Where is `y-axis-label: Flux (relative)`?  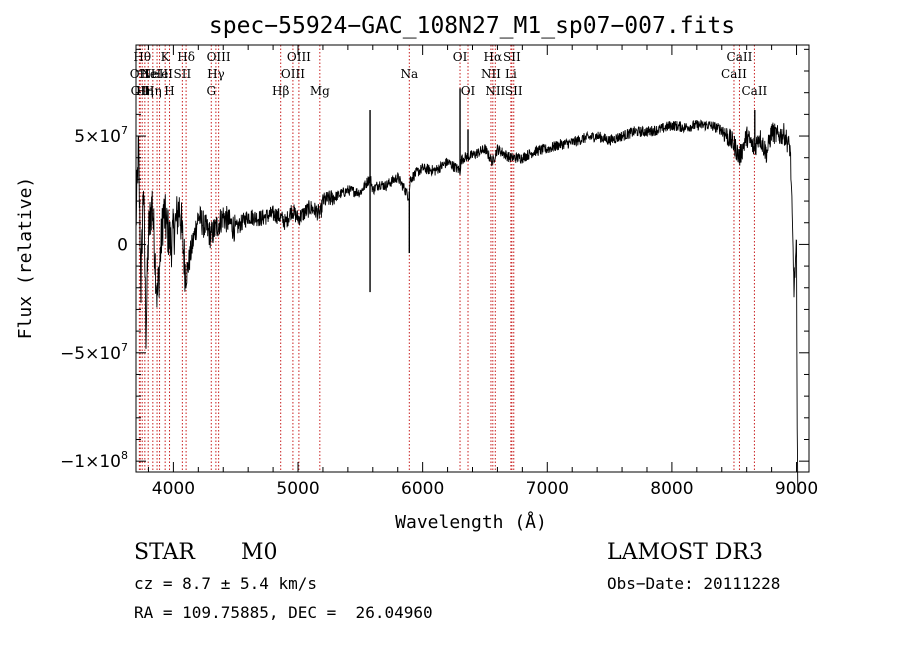 y-axis-label: Flux (relative) is located at coordinates (25, 258).